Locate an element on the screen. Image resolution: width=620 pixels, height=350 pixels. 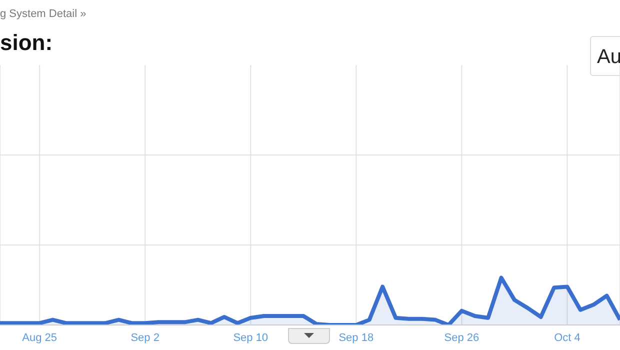
x-tick-label: Oct 4 is located at coordinates (567, 338).